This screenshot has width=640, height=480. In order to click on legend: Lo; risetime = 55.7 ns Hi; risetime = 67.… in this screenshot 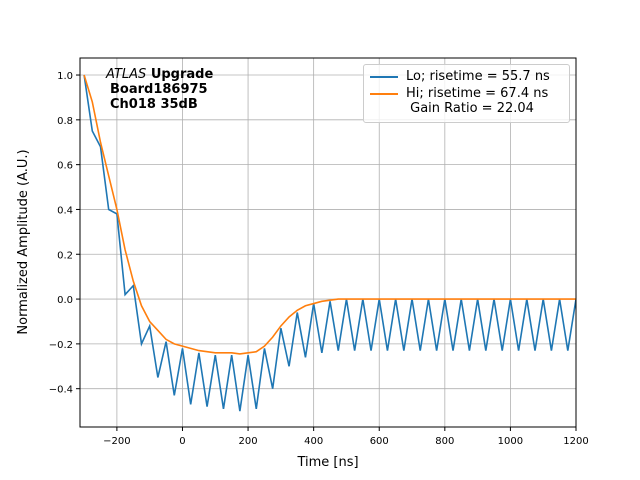, I will do `click(466, 93)`.